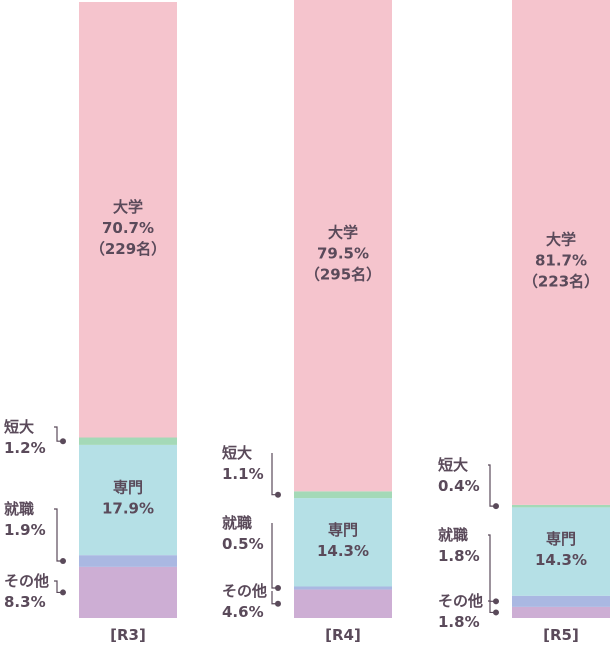 The height and width of the screenshot is (649, 610). Describe the element at coordinates (561, 281) in the screenshot. I see `data-label-r5-university-2: （223名）` at that location.